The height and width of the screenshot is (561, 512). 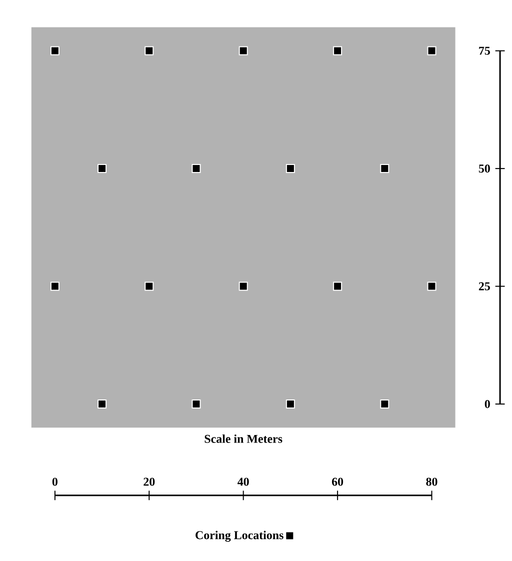 What do you see at coordinates (55, 482) in the screenshot?
I see `x-tick-label: 0` at bounding box center [55, 482].